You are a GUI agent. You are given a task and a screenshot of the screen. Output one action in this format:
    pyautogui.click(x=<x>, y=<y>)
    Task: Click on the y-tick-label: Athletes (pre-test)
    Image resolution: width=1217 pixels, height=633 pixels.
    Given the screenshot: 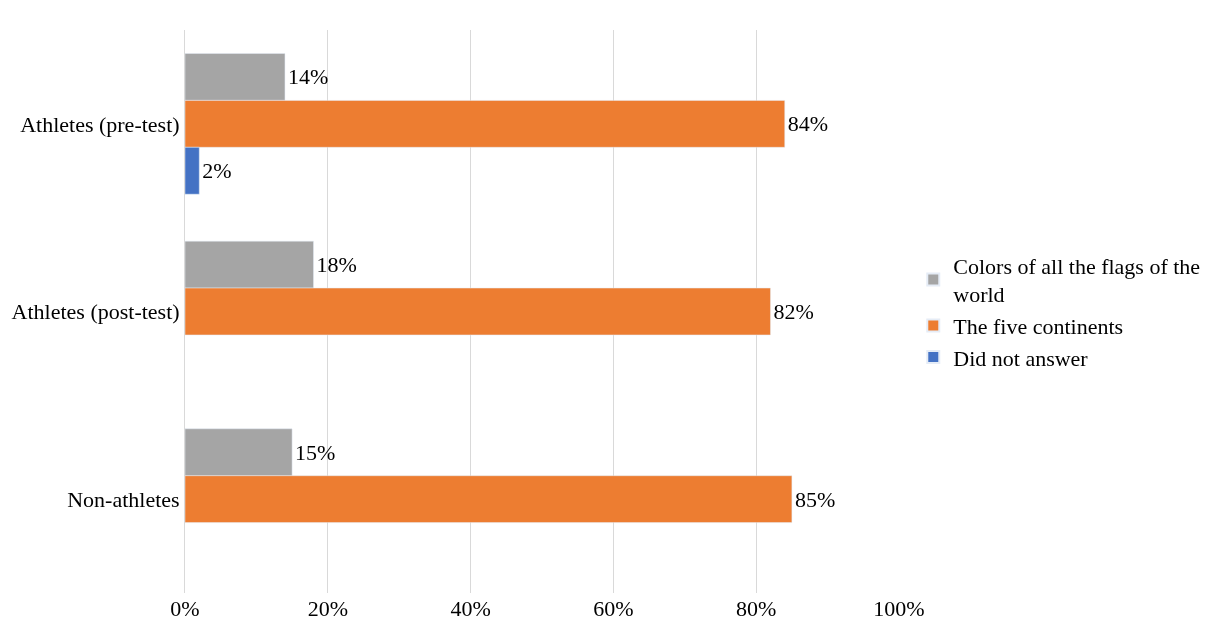 What is the action you would take?
    pyautogui.click(x=100, y=124)
    